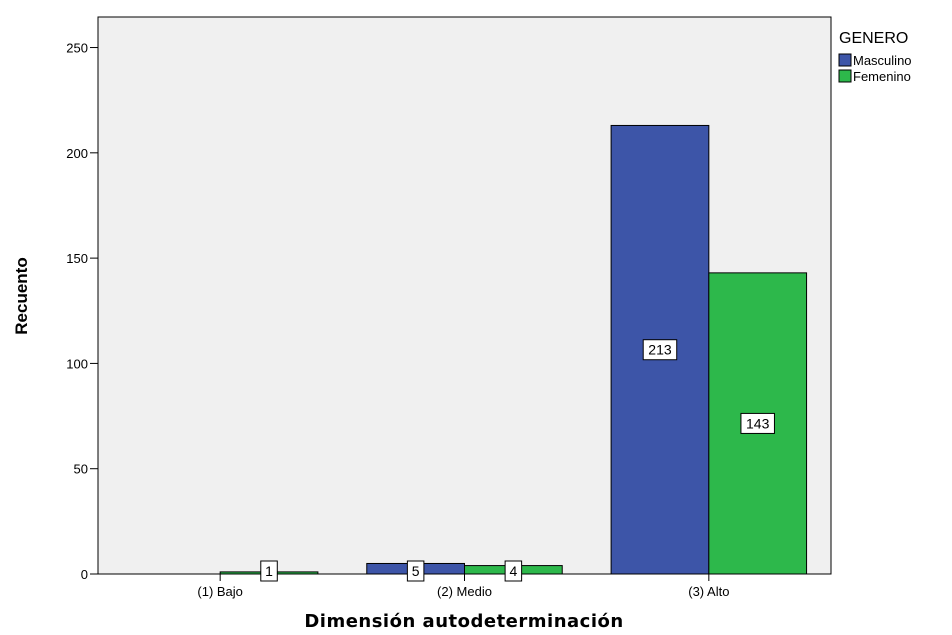 The image size is (952, 635). What do you see at coordinates (463, 621) in the screenshot?
I see `x-axis-title: Dimensión autodeterminación` at bounding box center [463, 621].